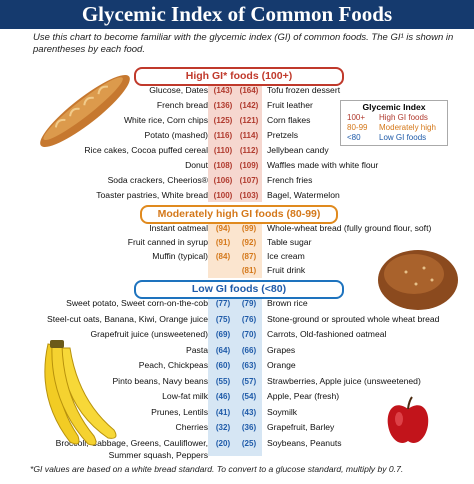  I want to click on right-gi-value: (164), so click(249, 90).